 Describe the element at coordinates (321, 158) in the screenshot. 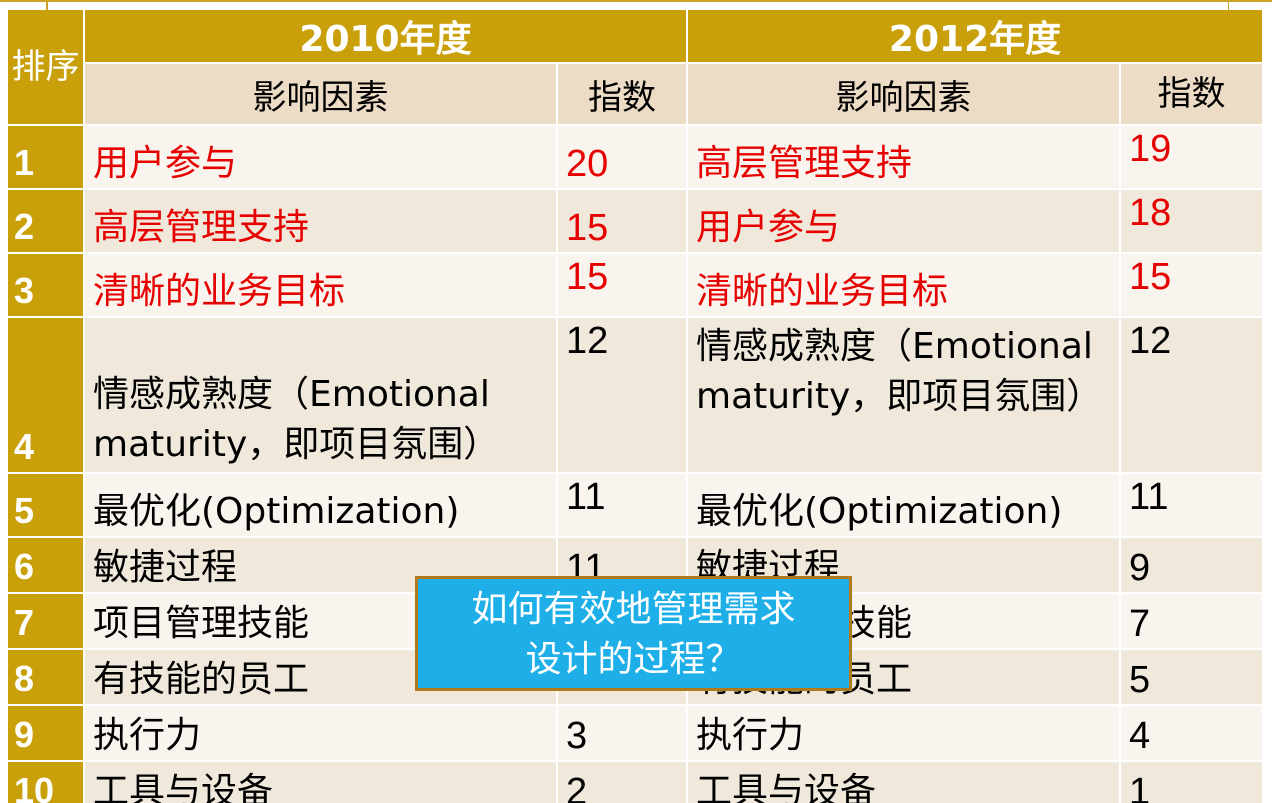

I see `factor-2010: 用户参与` at that location.